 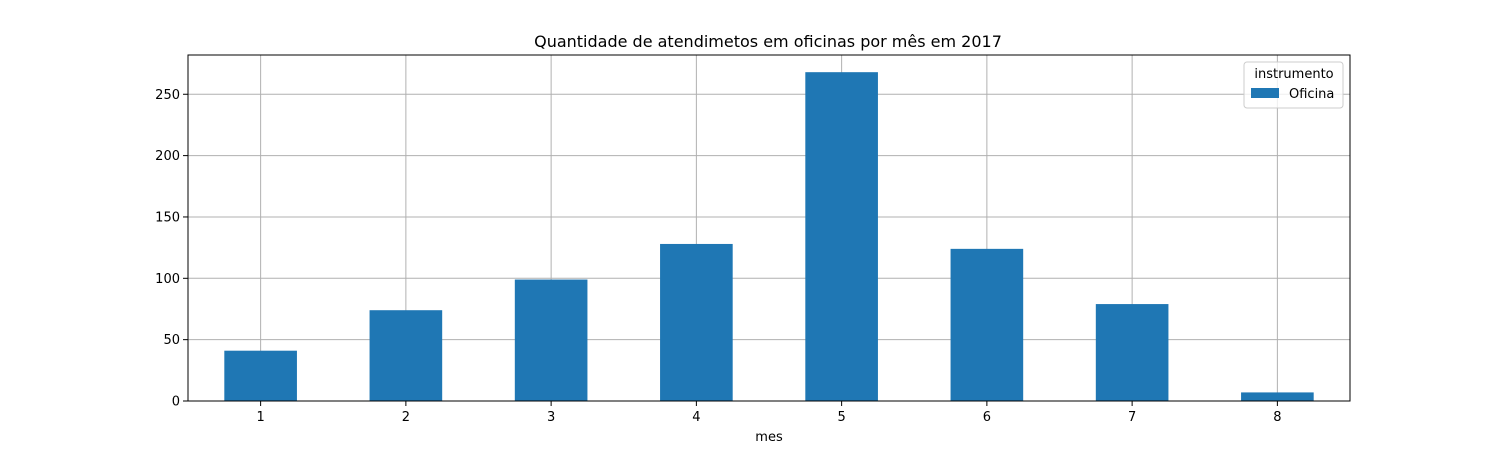 What do you see at coordinates (167, 95) in the screenshot?
I see `y-tick-label: 250` at bounding box center [167, 95].